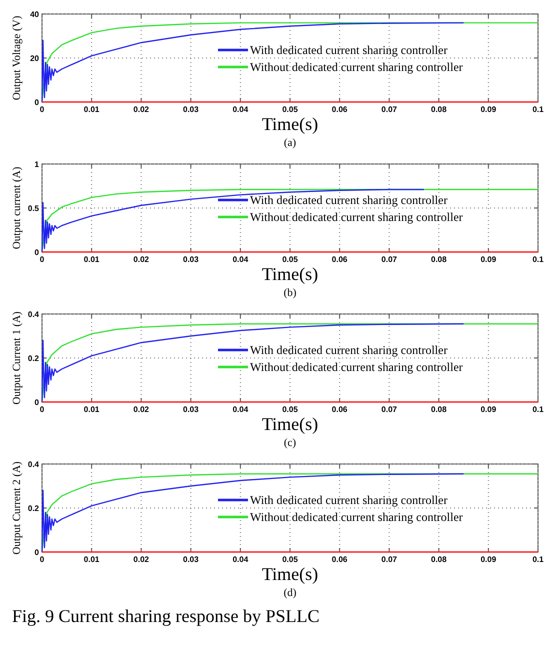 Image resolution: width=556 pixels, height=663 pixels. Describe the element at coordinates (37, 164) in the screenshot. I see `y-tick-label: 1` at that location.